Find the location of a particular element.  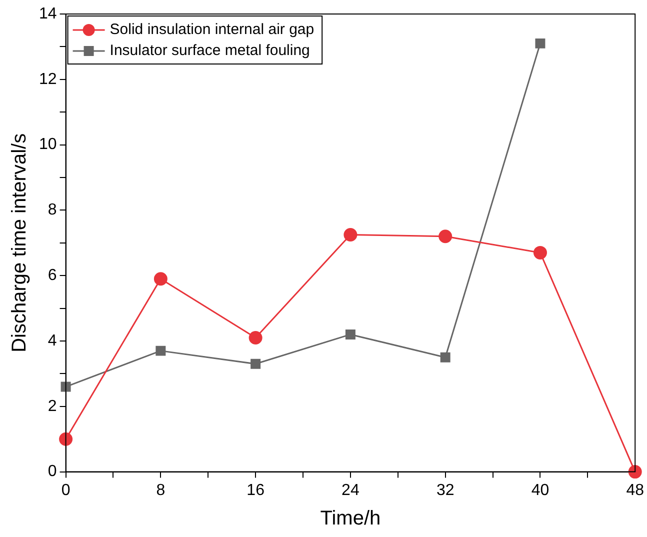

x-tick-label: 24 is located at coordinates (351, 490).